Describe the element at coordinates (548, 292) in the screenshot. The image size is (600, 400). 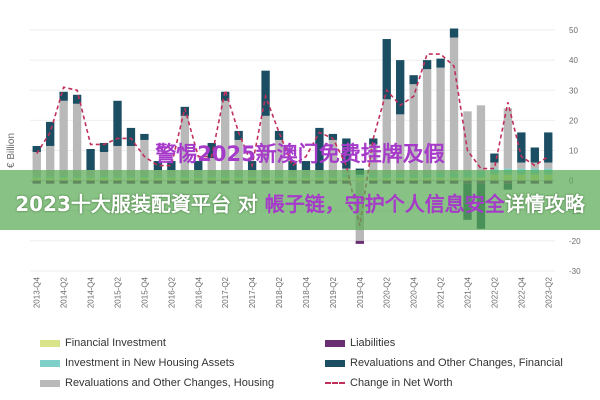
I see `x-tick-label: 2023-Q2` at that location.